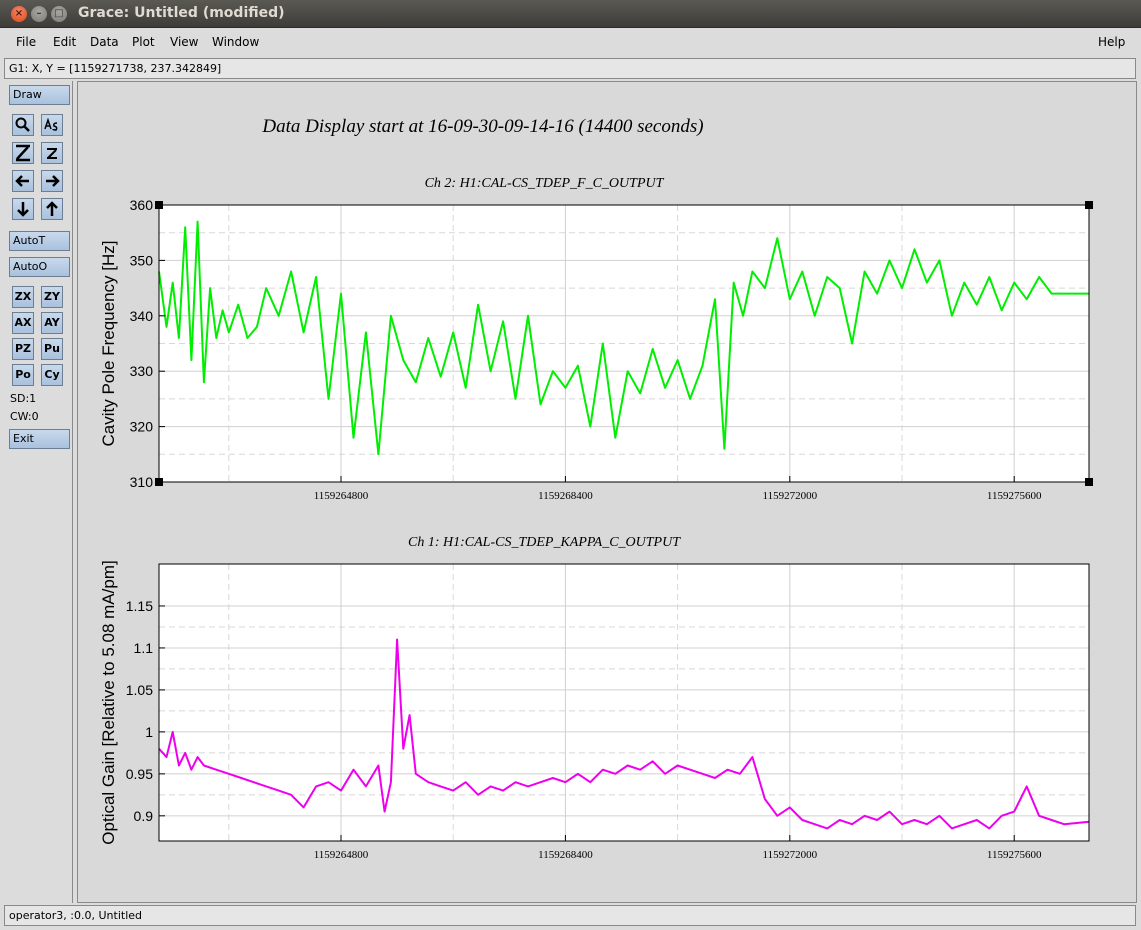 The image size is (1141, 930). What do you see at coordinates (144, 816) in the screenshot?
I see `y-tick-label: 0.9` at bounding box center [144, 816].